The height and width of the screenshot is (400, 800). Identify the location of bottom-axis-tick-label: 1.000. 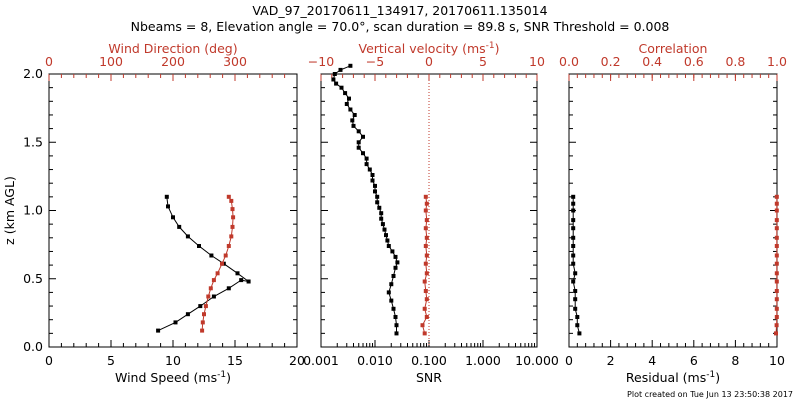
(483, 360).